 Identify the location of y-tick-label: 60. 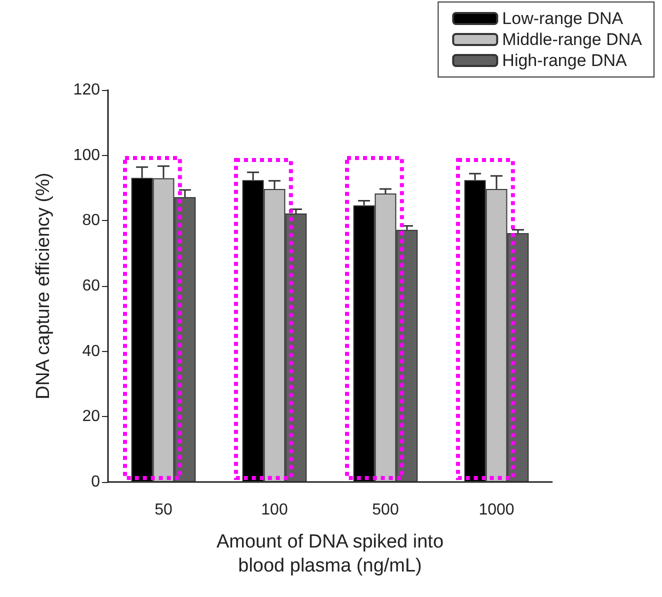
(91, 286).